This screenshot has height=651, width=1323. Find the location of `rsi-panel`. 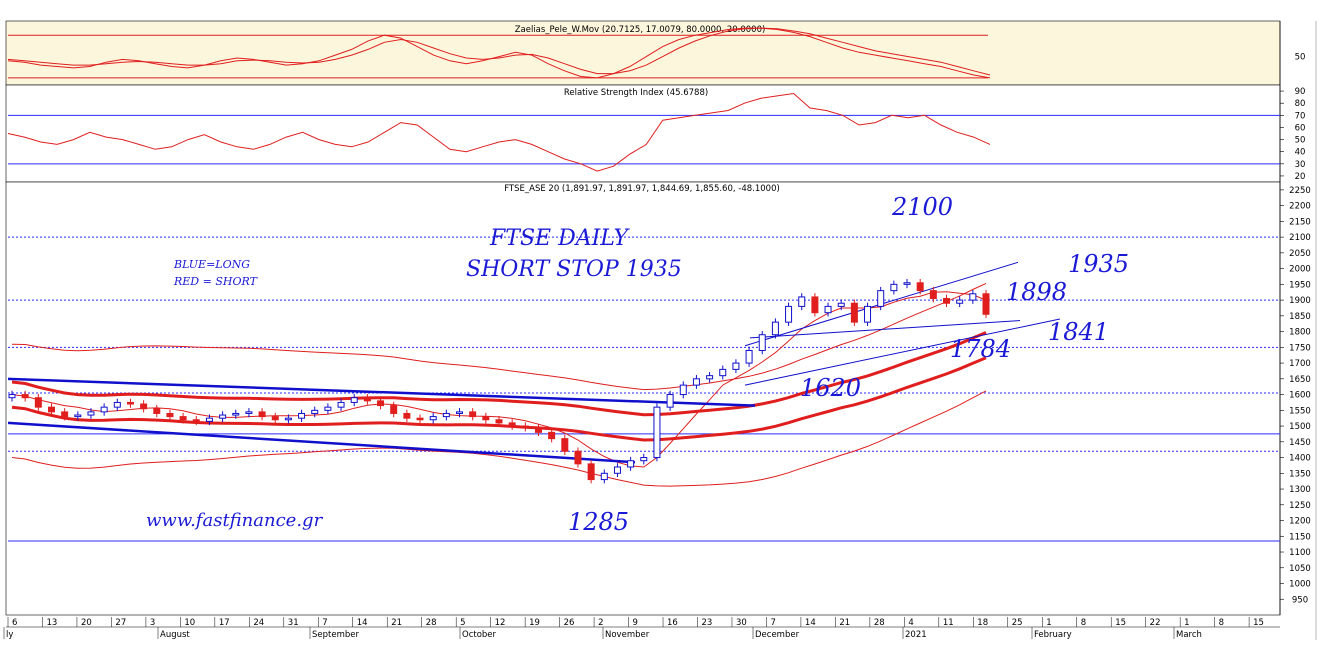

rsi-panel is located at coordinates (643, 133).